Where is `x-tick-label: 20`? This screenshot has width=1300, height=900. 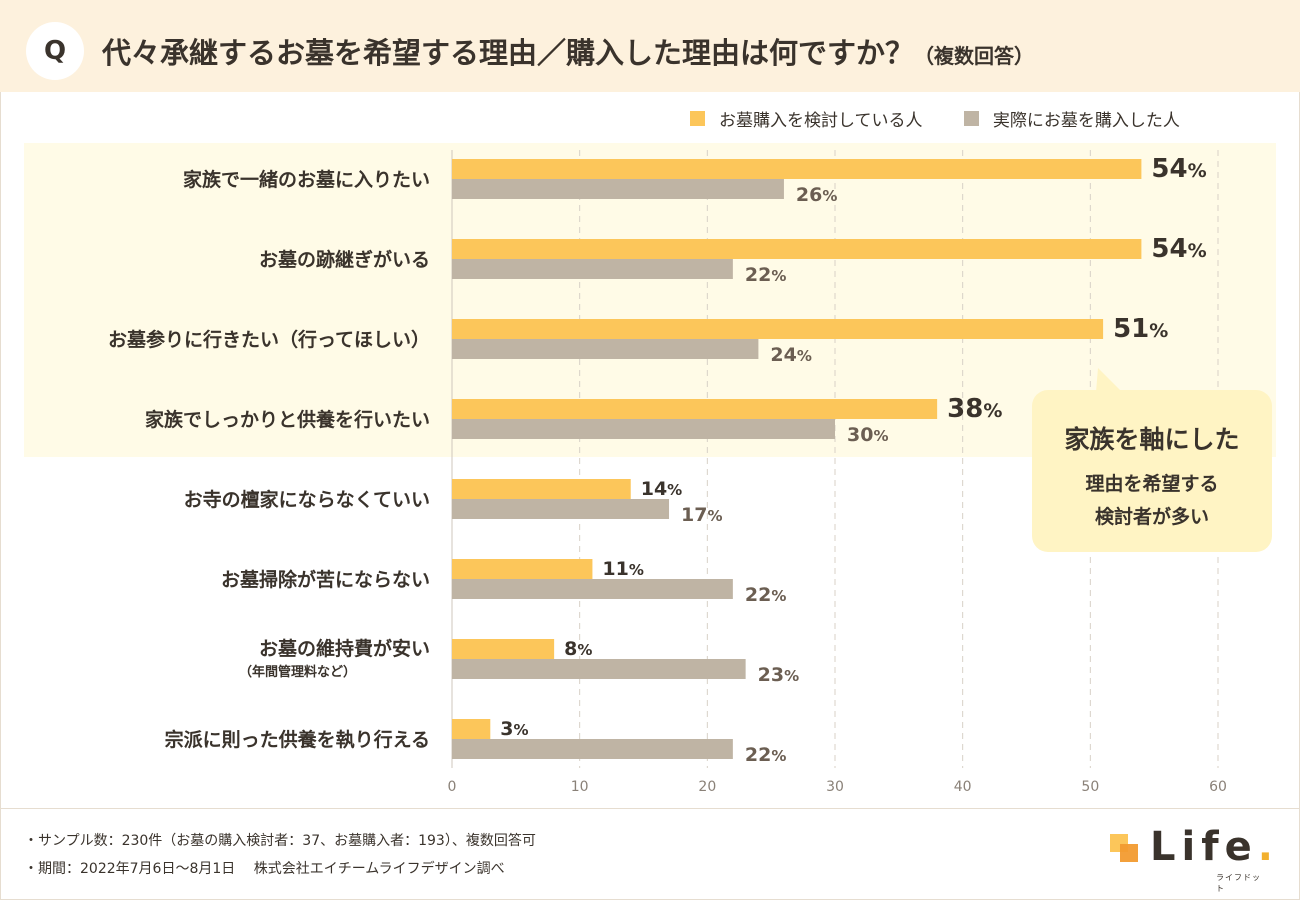
x-tick-label: 20 is located at coordinates (707, 787).